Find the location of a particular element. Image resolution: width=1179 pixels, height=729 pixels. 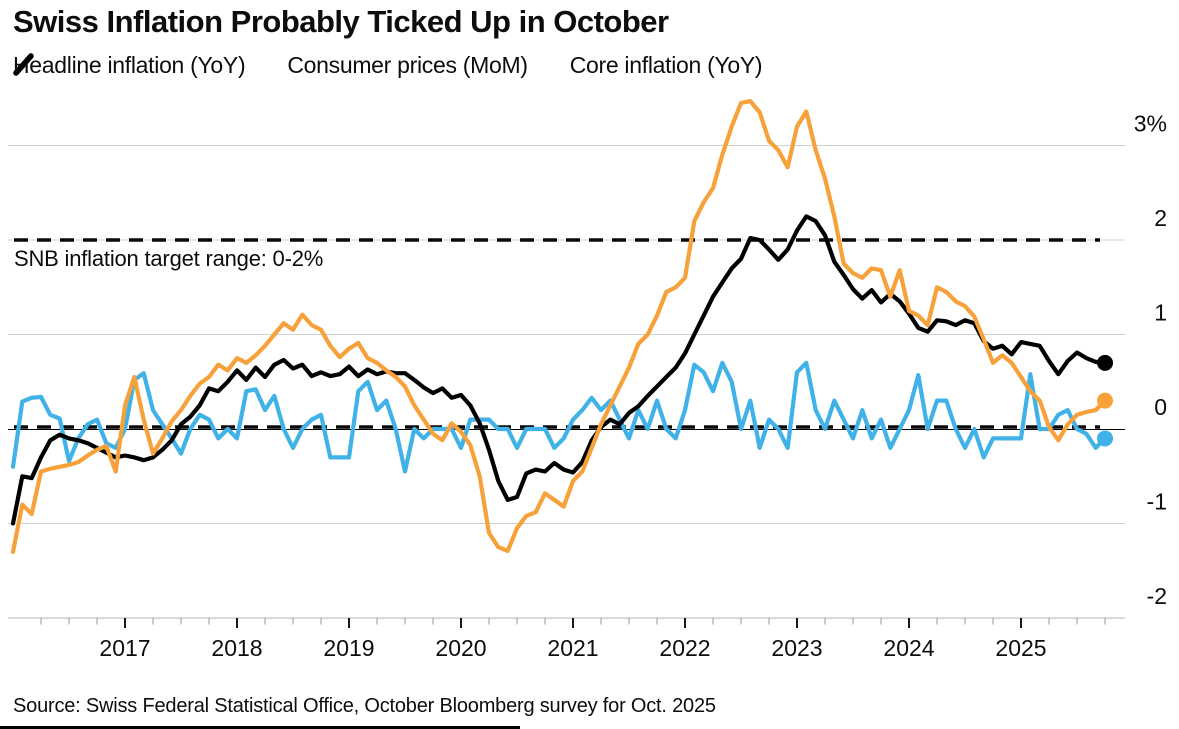

legend-label: Headline inflation (YoY) is located at coordinates (129, 65).